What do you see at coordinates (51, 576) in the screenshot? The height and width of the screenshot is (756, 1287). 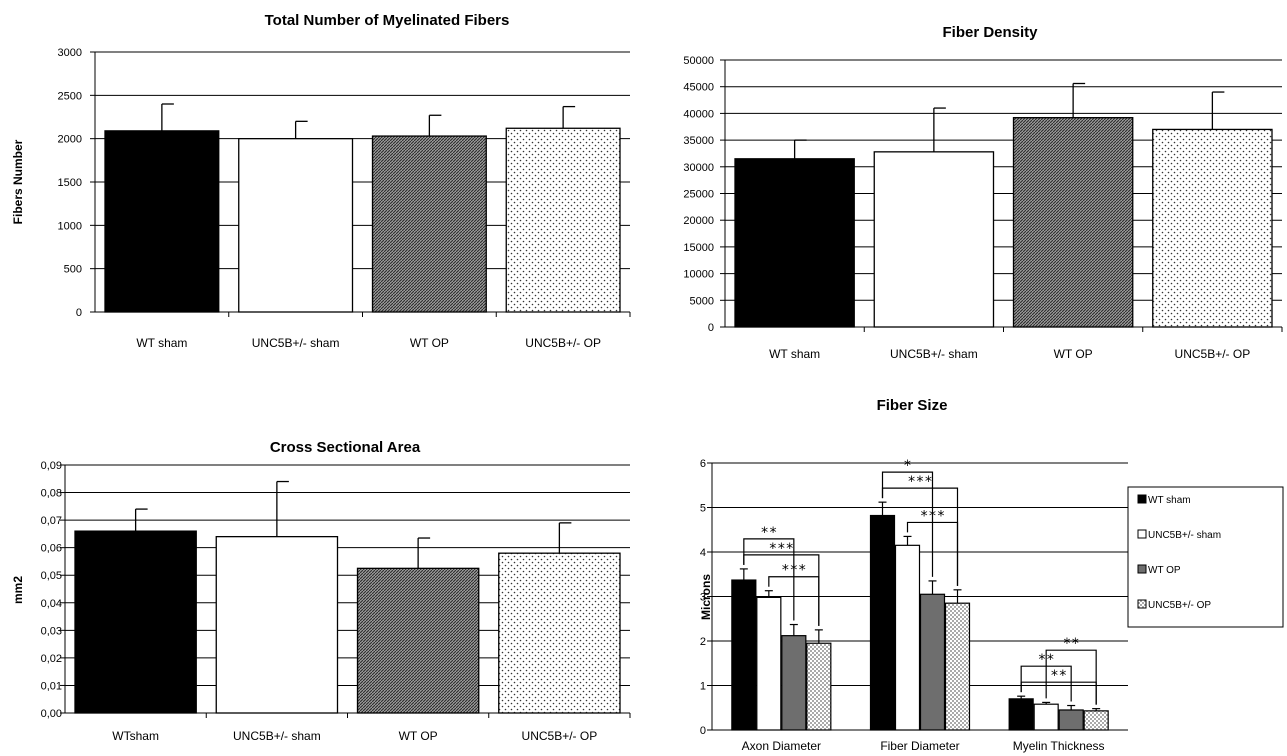 I see `y-tick-label: 0,05` at bounding box center [51, 576].